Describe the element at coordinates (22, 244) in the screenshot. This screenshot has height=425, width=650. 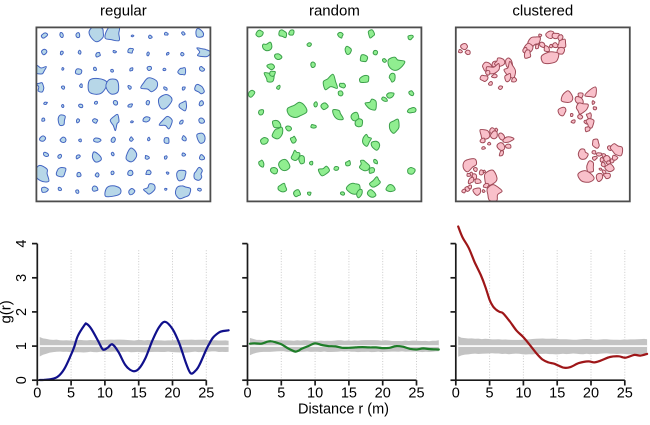
I see `svg-text: 4` at that location.